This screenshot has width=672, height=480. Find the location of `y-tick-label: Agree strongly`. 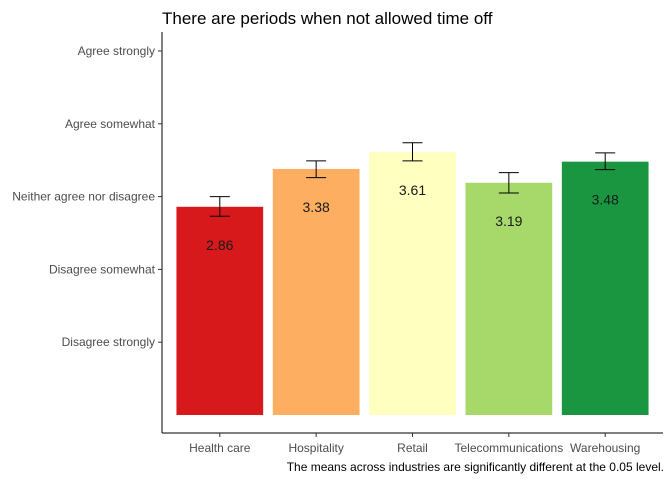

y-tick-label: Agree strongly is located at coordinates (116, 51).